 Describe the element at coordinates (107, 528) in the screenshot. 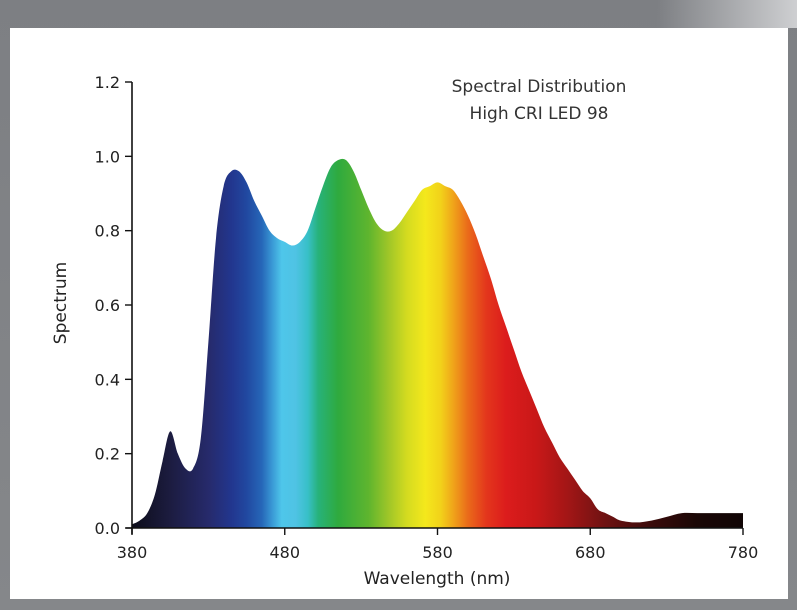

I see `y-tick-label: 0.0` at that location.